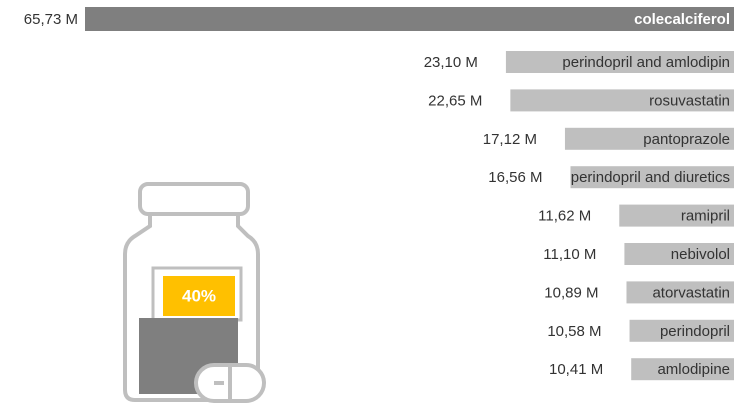  What do you see at coordinates (682, 19) in the screenshot?
I see `bar-label: colecalciferol` at bounding box center [682, 19].